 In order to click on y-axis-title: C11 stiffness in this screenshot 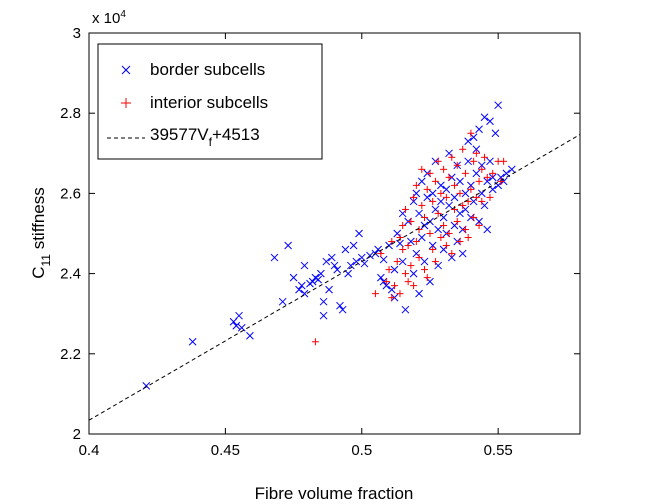, I will do `click(41, 233)`.